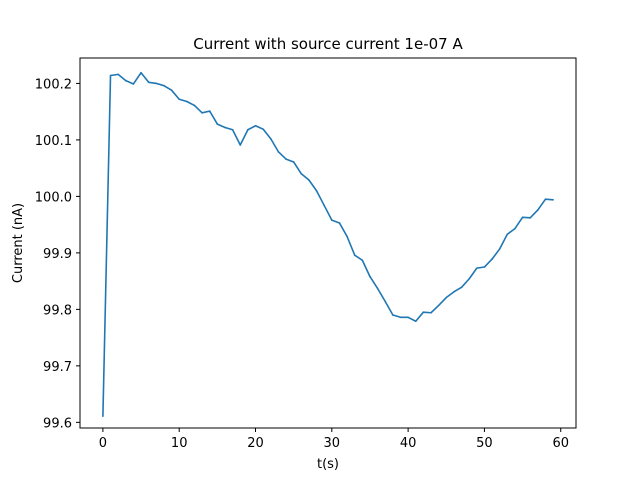 The width and height of the screenshot is (640, 480). Describe the element at coordinates (57, 367) in the screenshot. I see `y-tick-label: 99.7` at that location.